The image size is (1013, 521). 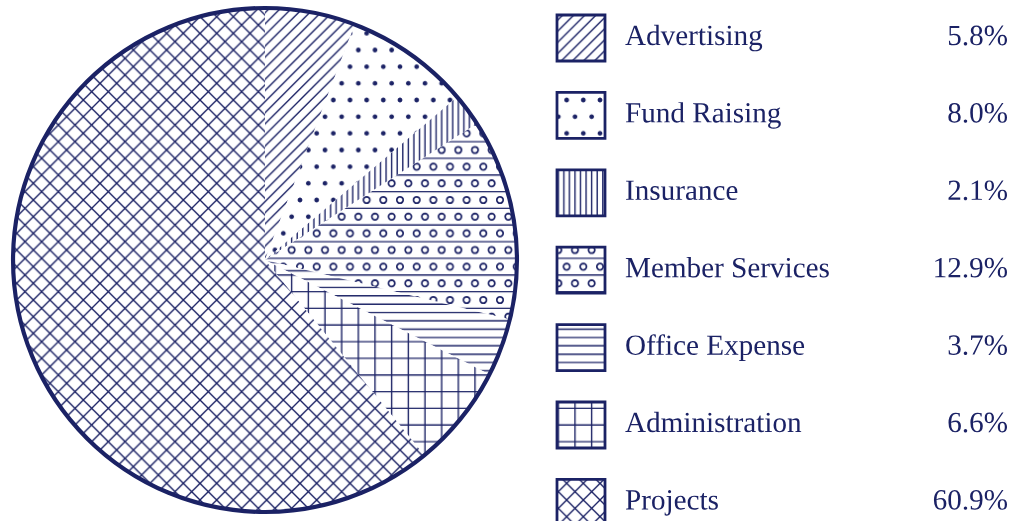 What do you see at coordinates (978, 35) in the screenshot?
I see `data-label: 5.8%` at bounding box center [978, 35].